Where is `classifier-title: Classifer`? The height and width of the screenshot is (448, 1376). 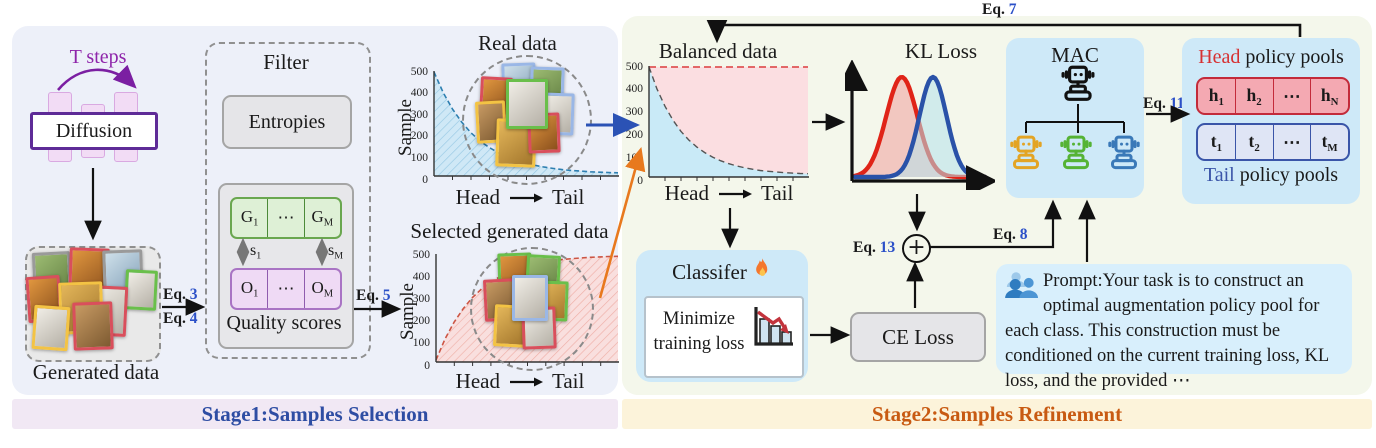 classifier-title: Classifer is located at coordinates (722, 272).